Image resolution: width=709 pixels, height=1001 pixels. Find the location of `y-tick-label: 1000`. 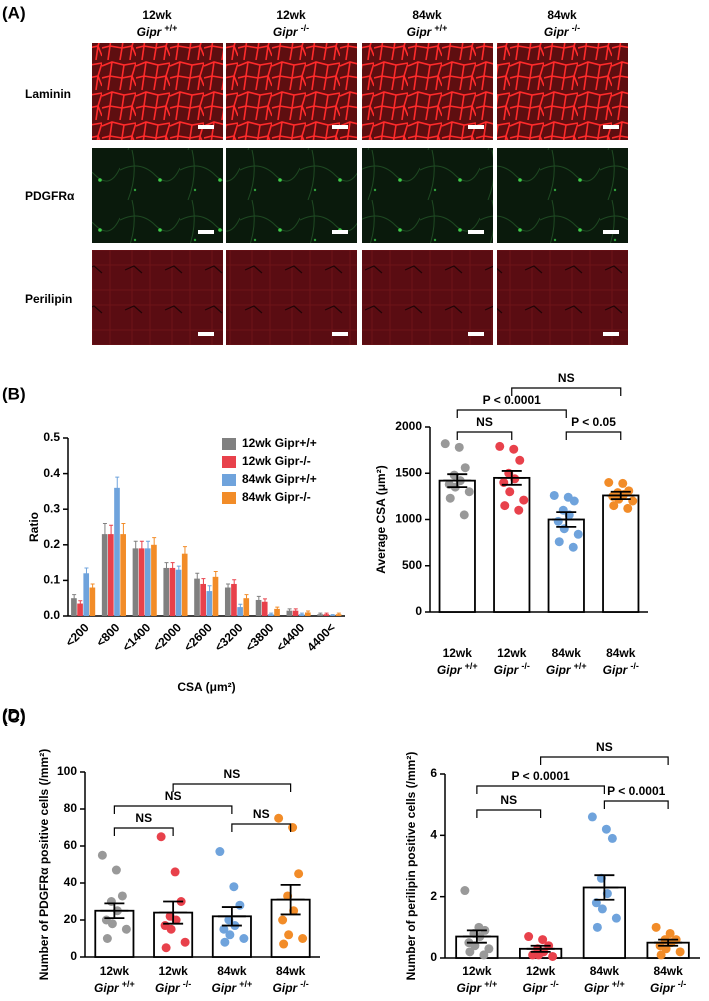

y-tick-label: 1000 is located at coordinates (408, 519).